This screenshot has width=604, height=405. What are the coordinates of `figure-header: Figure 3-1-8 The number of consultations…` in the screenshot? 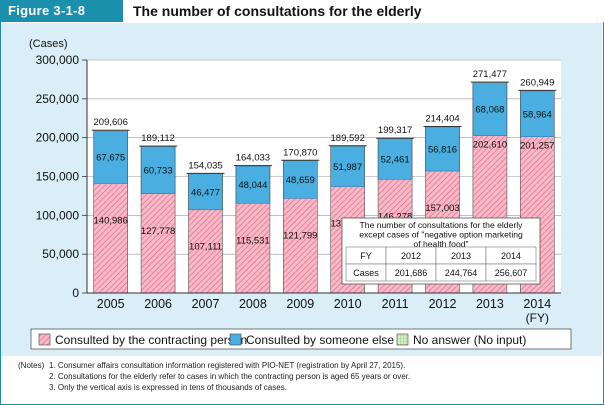 It's located at (302, 11).